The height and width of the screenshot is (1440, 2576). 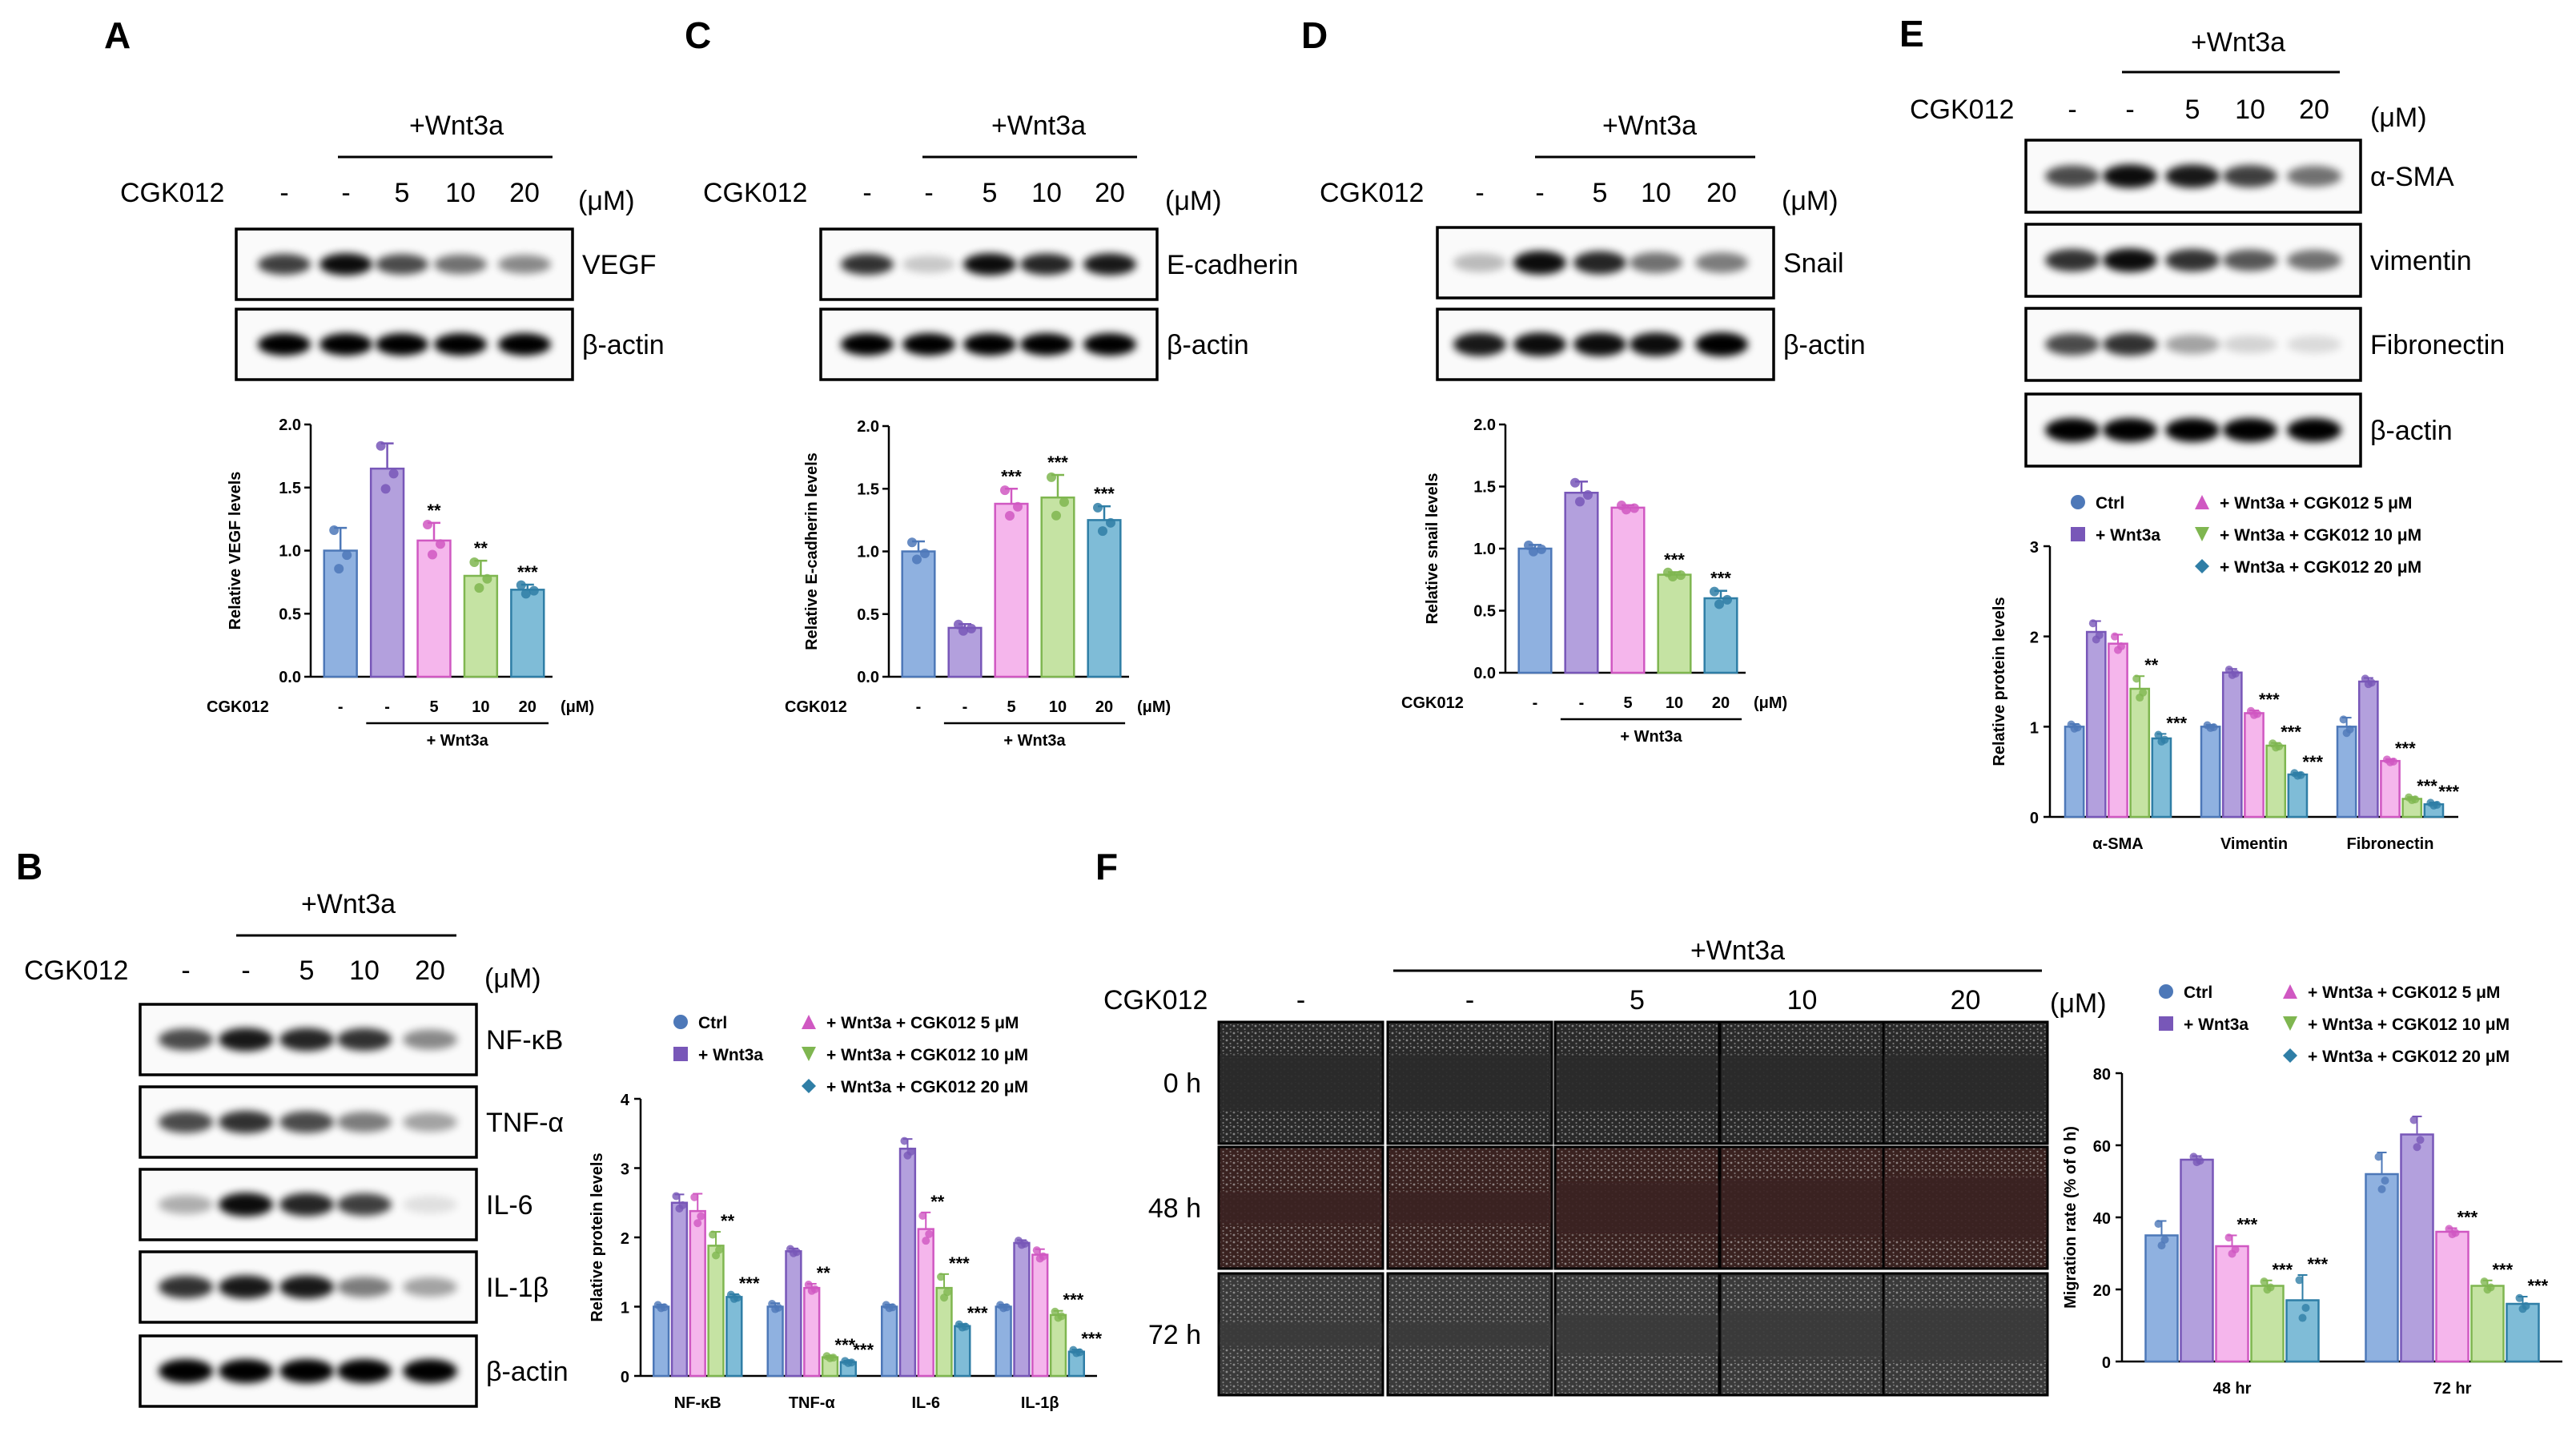 I want to click on group-label: + Wnt3a, so click(x=458, y=741).